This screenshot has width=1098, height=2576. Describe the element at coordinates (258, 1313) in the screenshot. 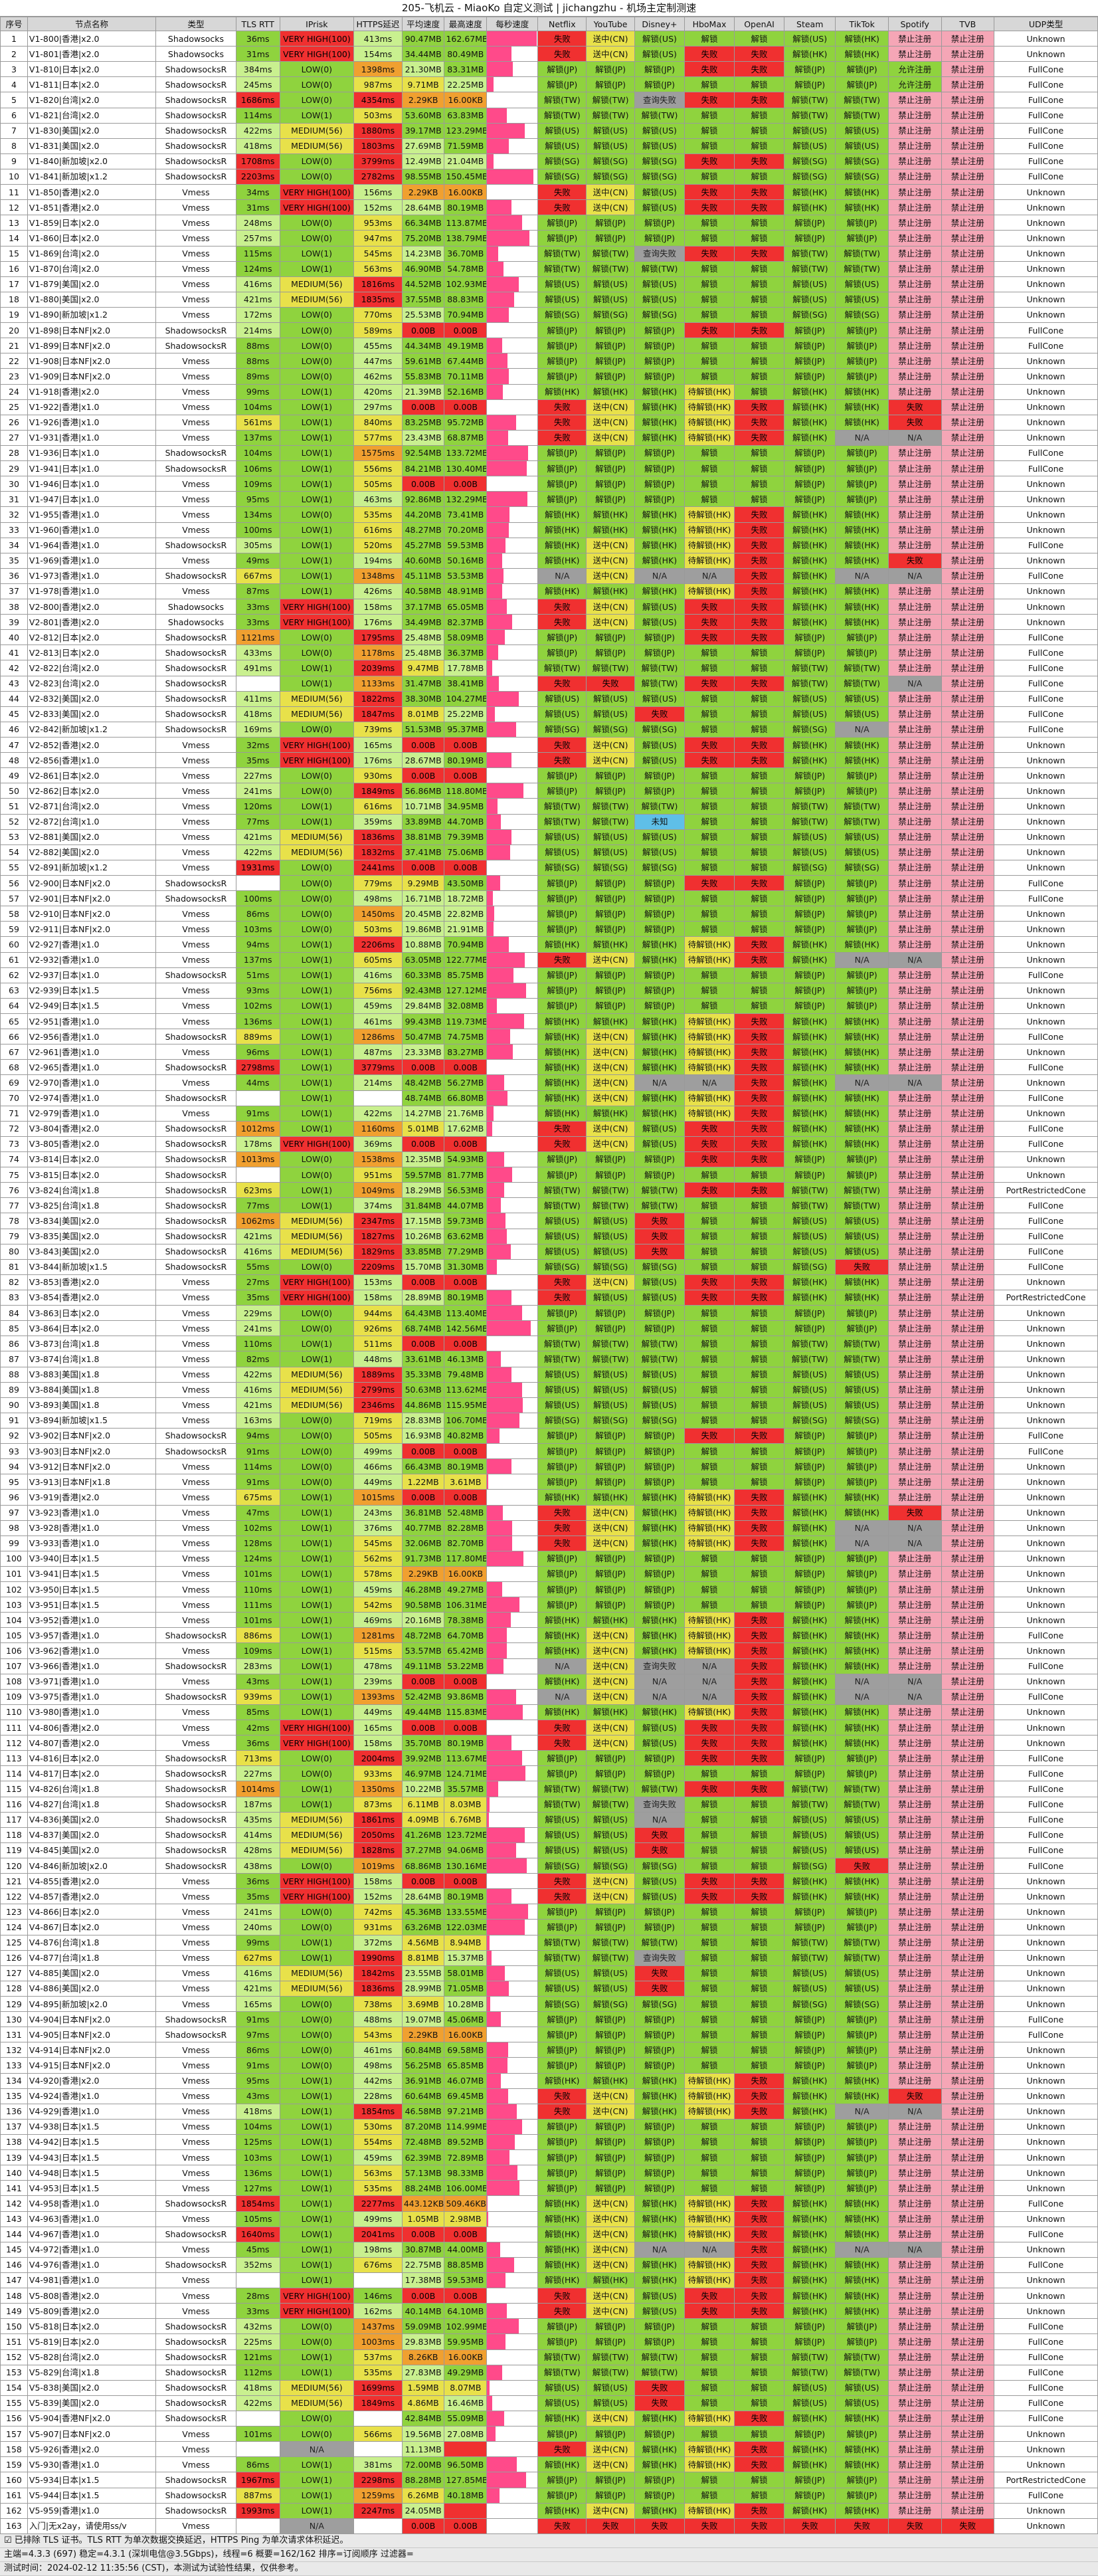

I see `tls-rtt: 229ms` at that location.